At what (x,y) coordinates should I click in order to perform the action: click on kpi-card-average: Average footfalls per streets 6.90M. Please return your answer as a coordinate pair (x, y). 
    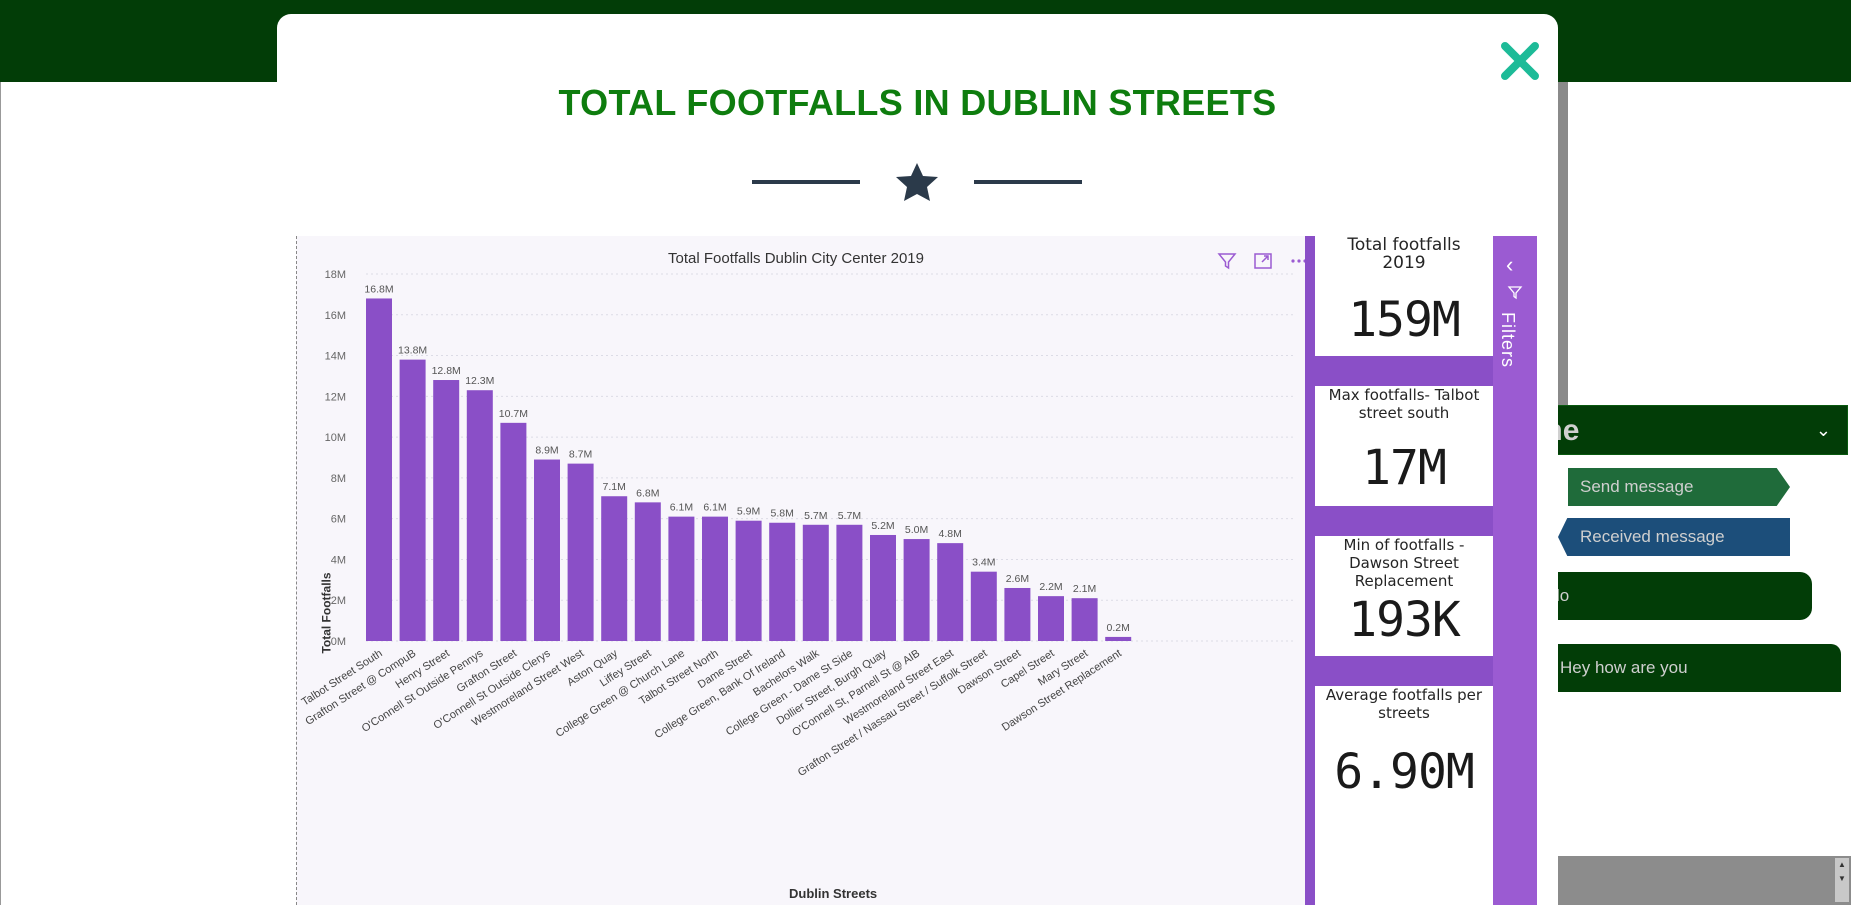
    Looking at the image, I should click on (1404, 795).